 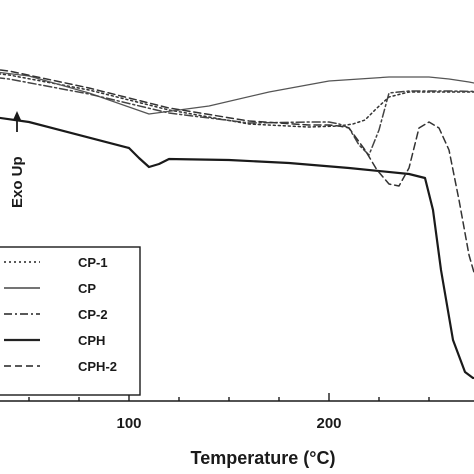 I want to click on x-tick-label: 200, so click(x=328, y=423).